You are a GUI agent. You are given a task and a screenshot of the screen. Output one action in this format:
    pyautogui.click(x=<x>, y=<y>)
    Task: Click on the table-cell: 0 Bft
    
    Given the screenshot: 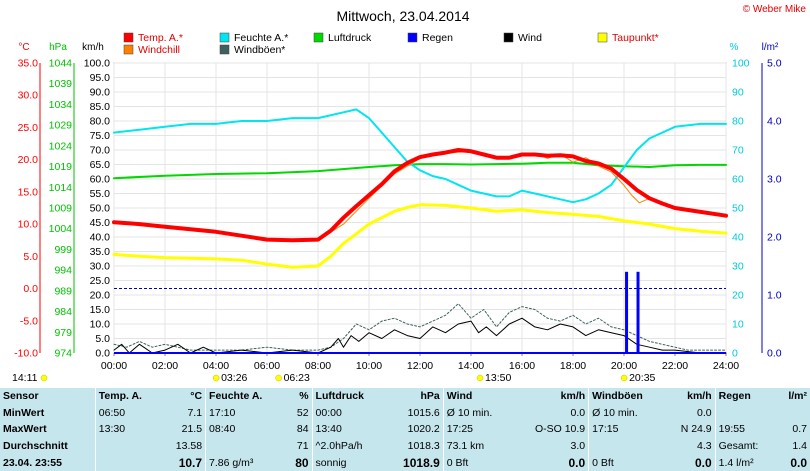 What is the action you would take?
    pyautogui.click(x=477, y=462)
    